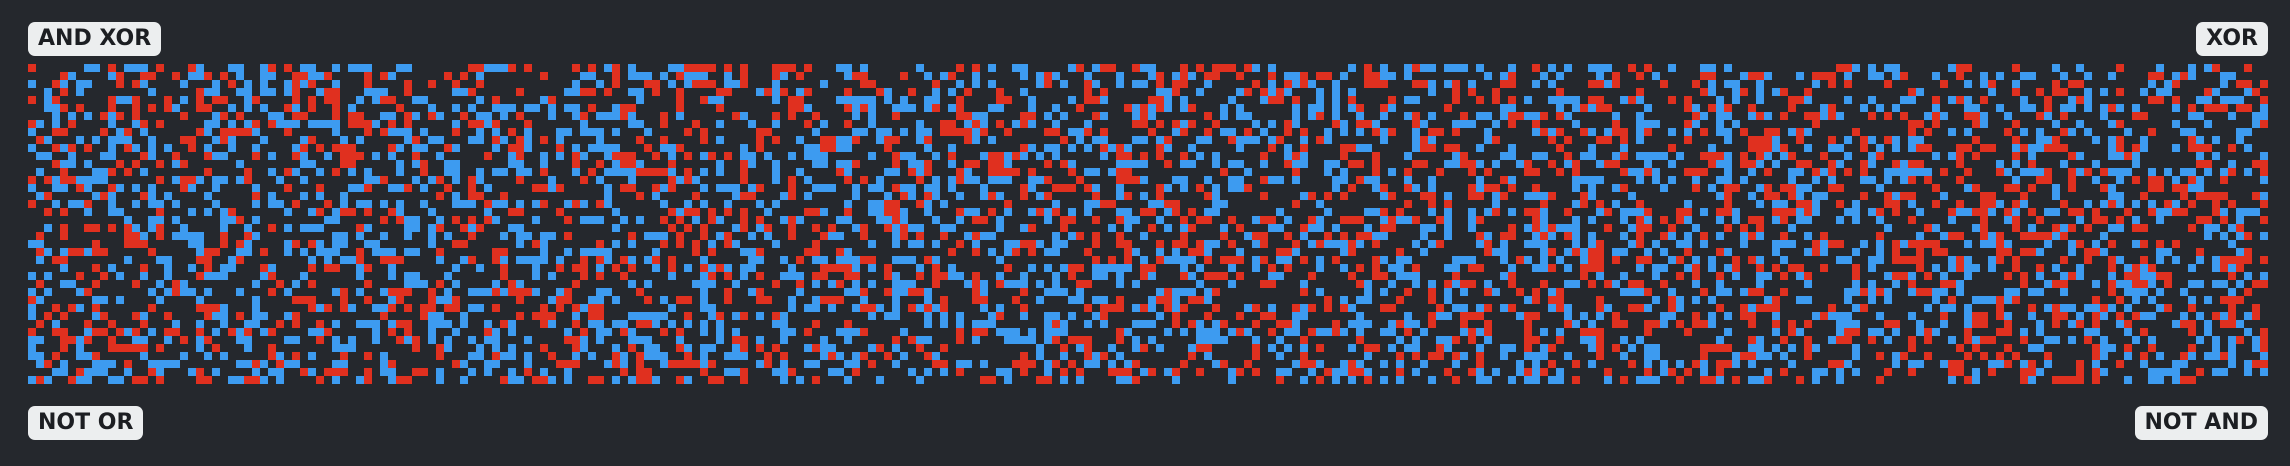 The width and height of the screenshot is (2290, 466). What do you see at coordinates (2201, 423) in the screenshot?
I see `label-not-and: NOT AND` at bounding box center [2201, 423].